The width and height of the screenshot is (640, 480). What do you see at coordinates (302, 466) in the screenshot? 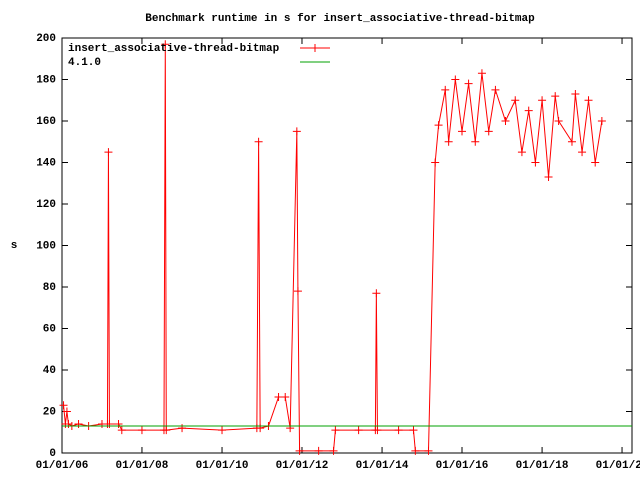
I see `x-tick-label: 01/01/12` at bounding box center [302, 466].